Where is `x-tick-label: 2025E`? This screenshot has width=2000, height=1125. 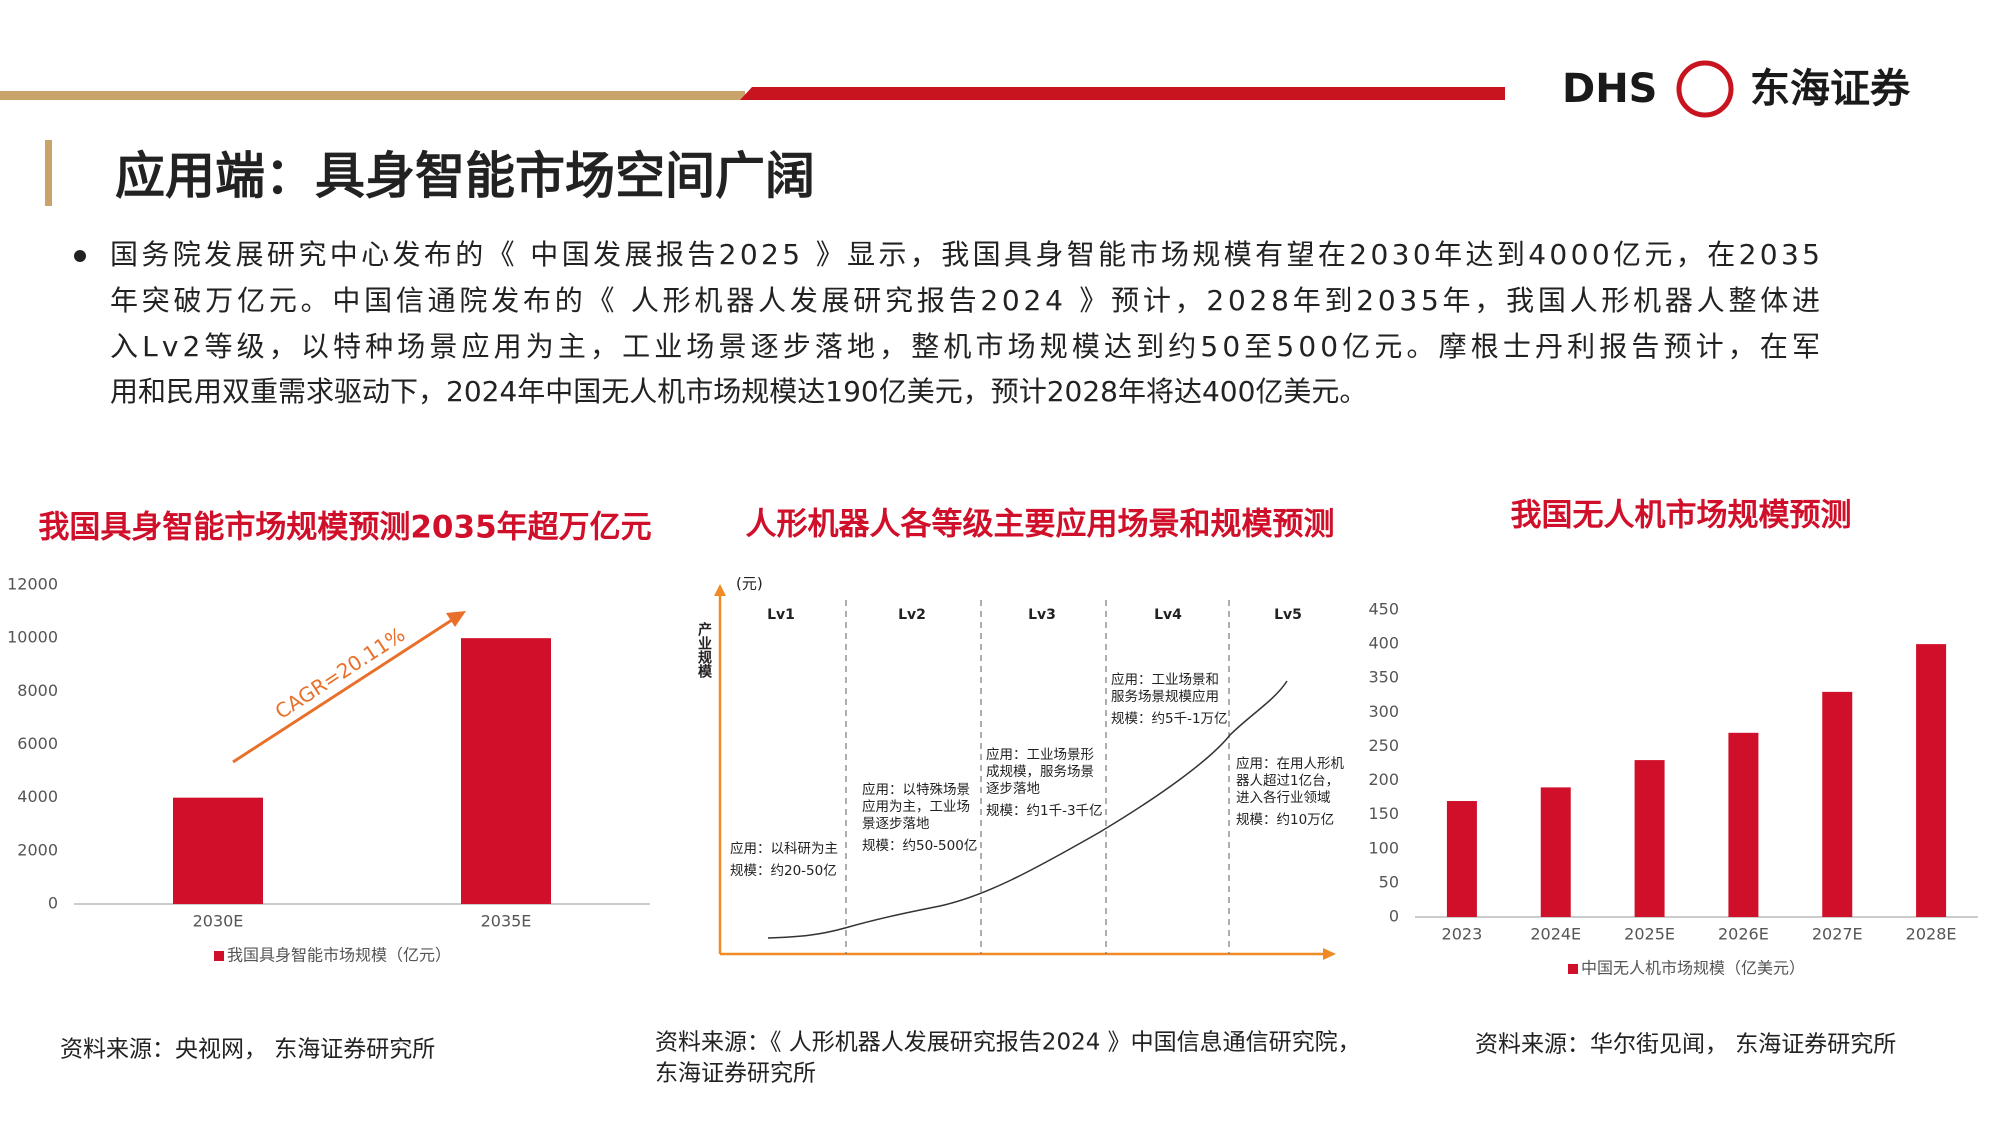 x-tick-label: 2025E is located at coordinates (1649, 934).